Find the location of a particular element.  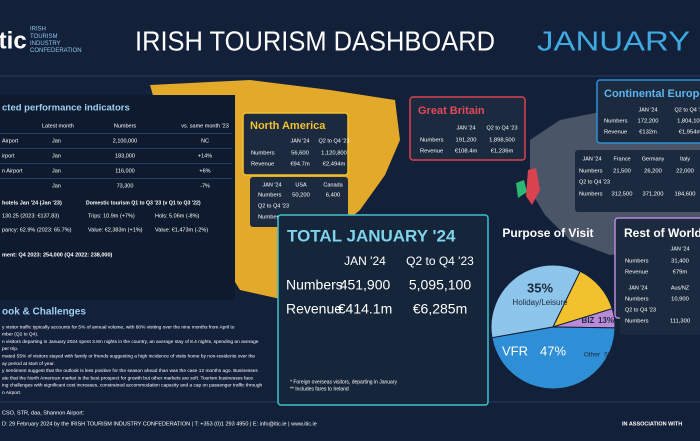

market-name: North America is located at coordinates (288, 126).